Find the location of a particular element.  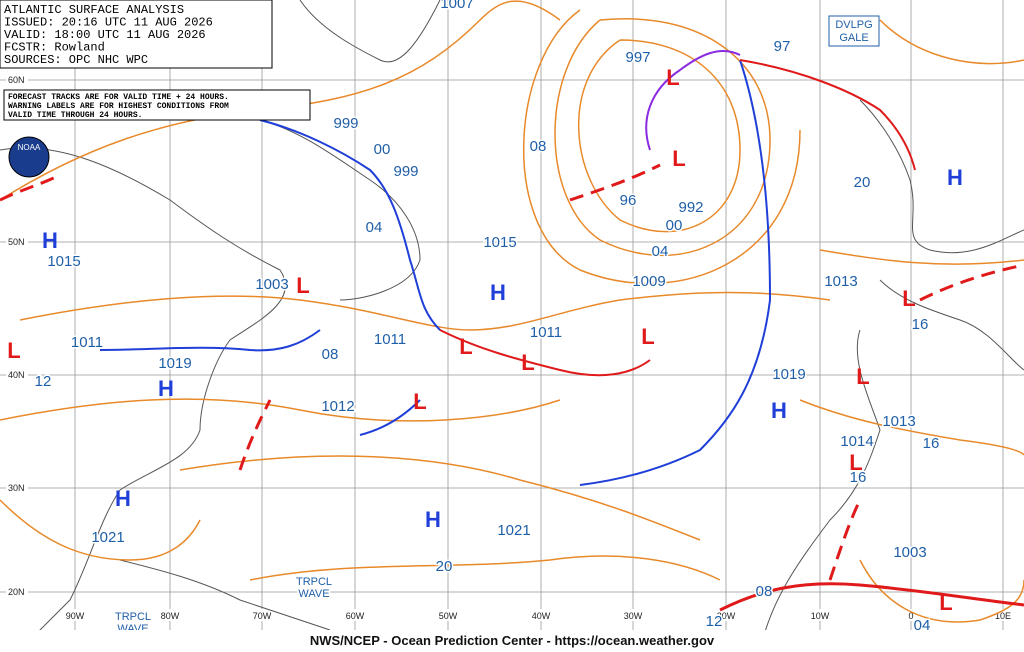

longitude-label: 10W is located at coordinates (820, 616).